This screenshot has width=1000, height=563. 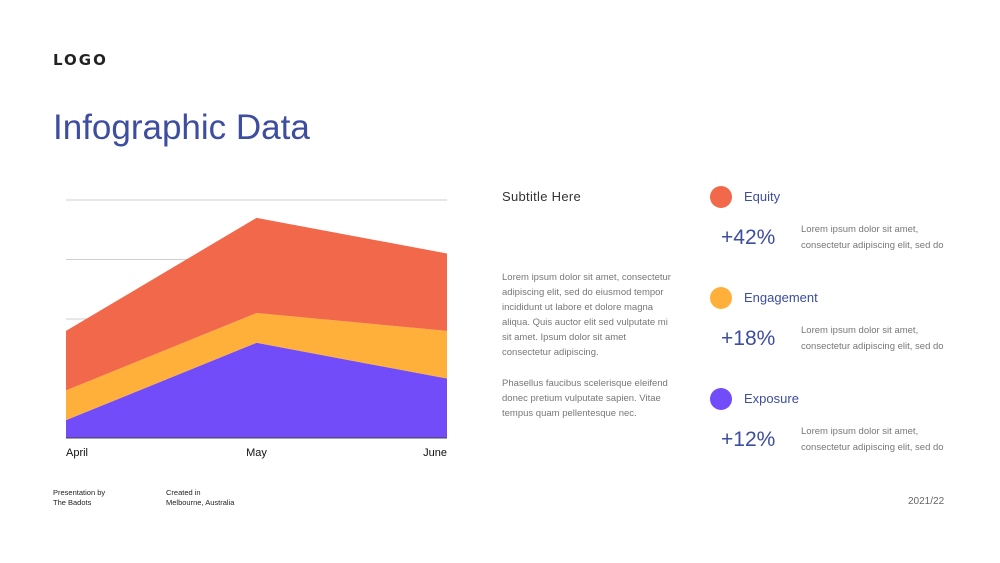 What do you see at coordinates (80, 60) in the screenshot?
I see `logo: LOGO` at bounding box center [80, 60].